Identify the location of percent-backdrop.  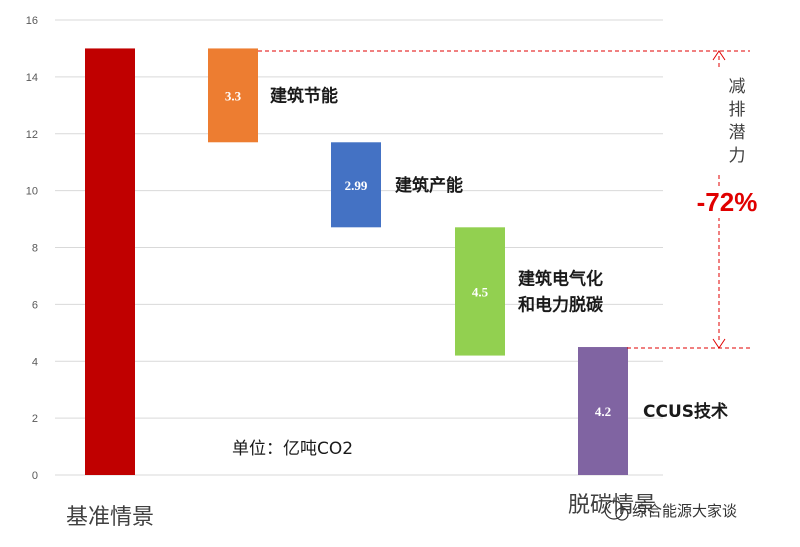
(728, 202).